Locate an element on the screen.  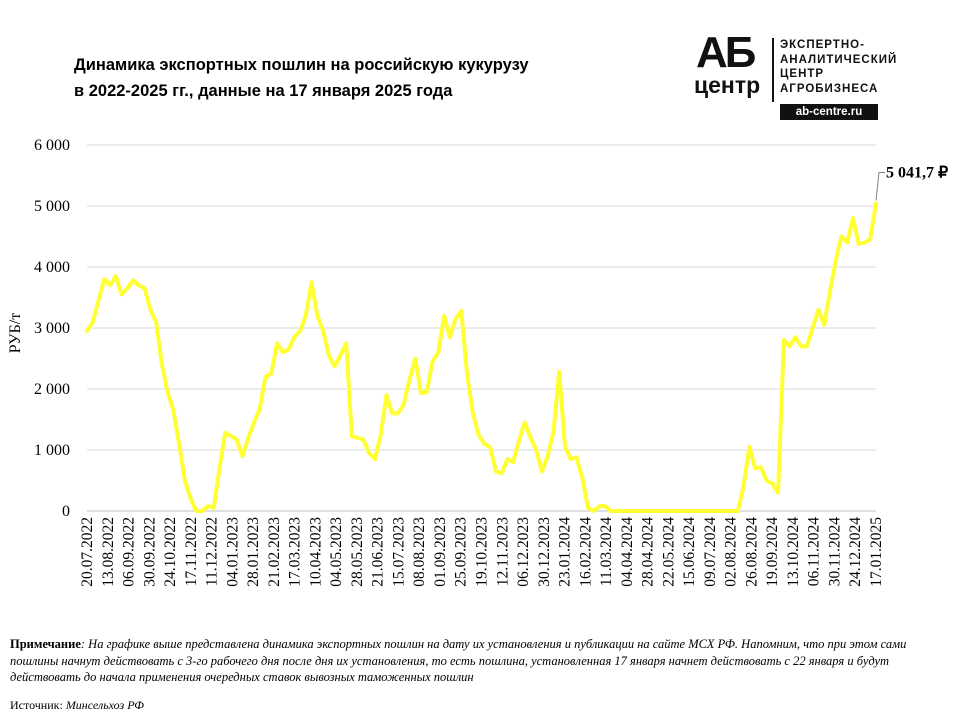
x-tick-label: 11.03.2024 is located at coordinates (606, 551).